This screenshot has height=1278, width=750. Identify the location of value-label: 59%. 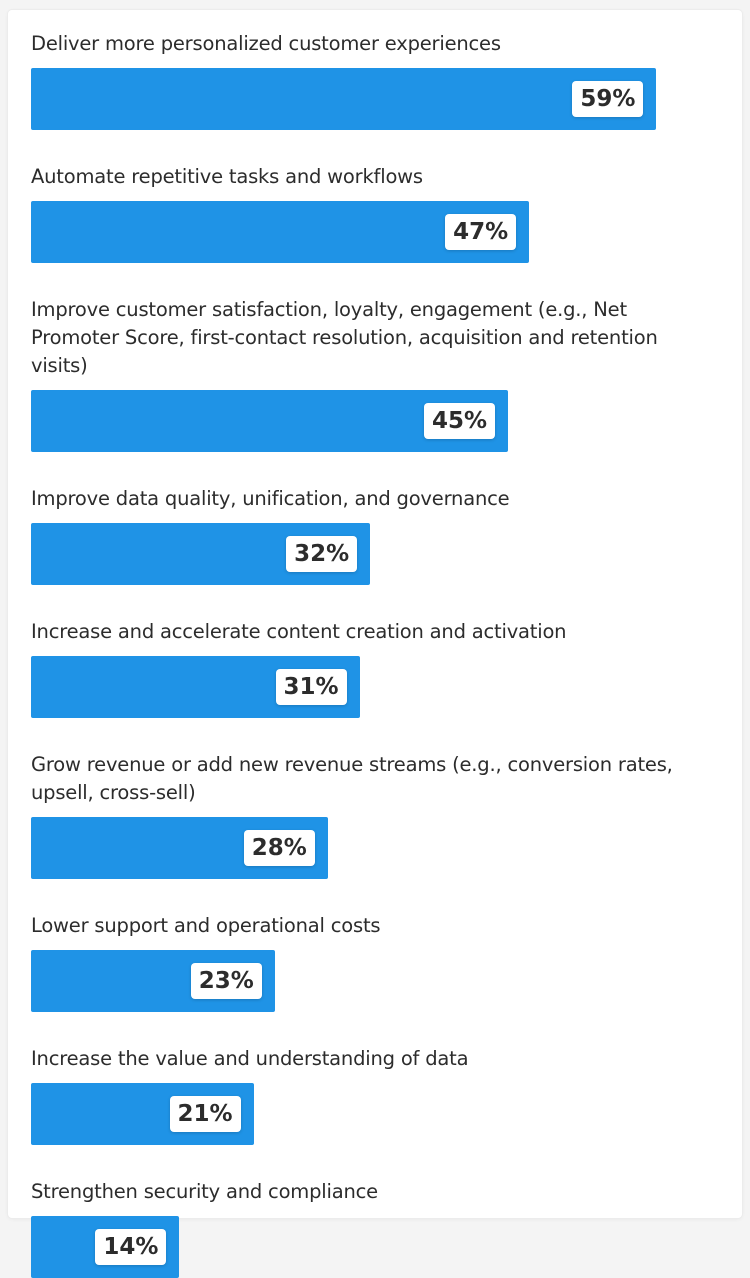
(608, 99).